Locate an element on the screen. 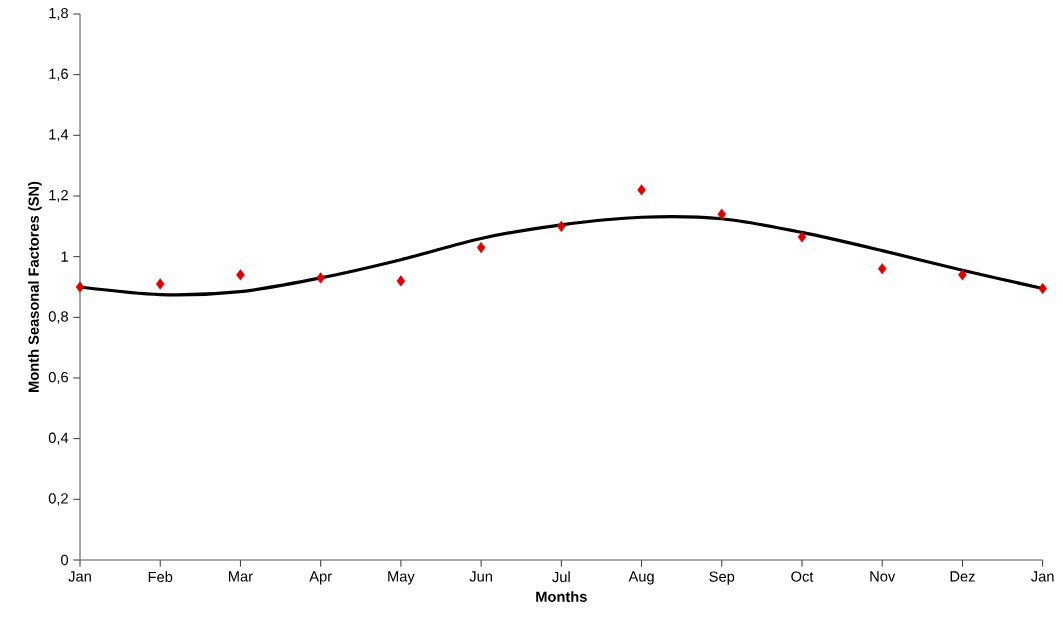 This screenshot has height=627, width=1063. y-tick-label: 0,8 is located at coordinates (58, 317).